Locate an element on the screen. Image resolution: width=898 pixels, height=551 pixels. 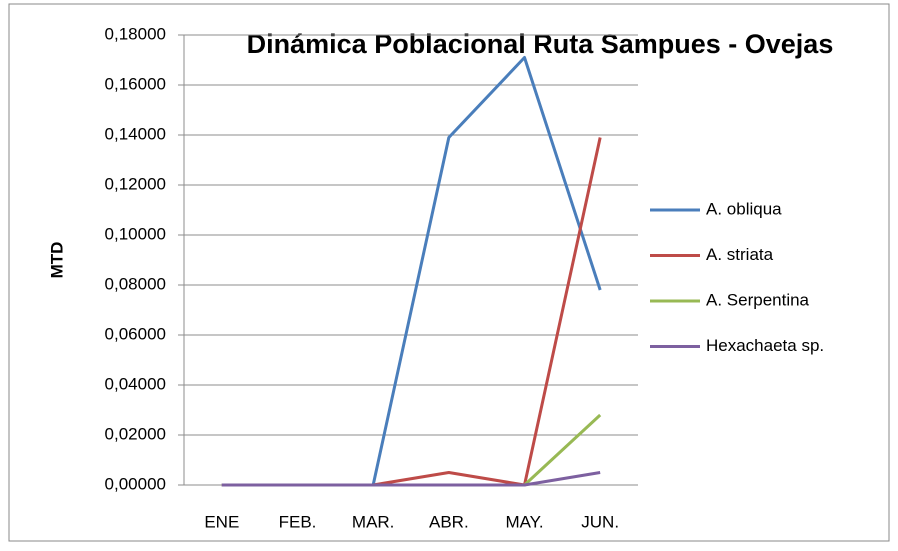
legend-label: Hexachaeta sp. is located at coordinates (765, 345).